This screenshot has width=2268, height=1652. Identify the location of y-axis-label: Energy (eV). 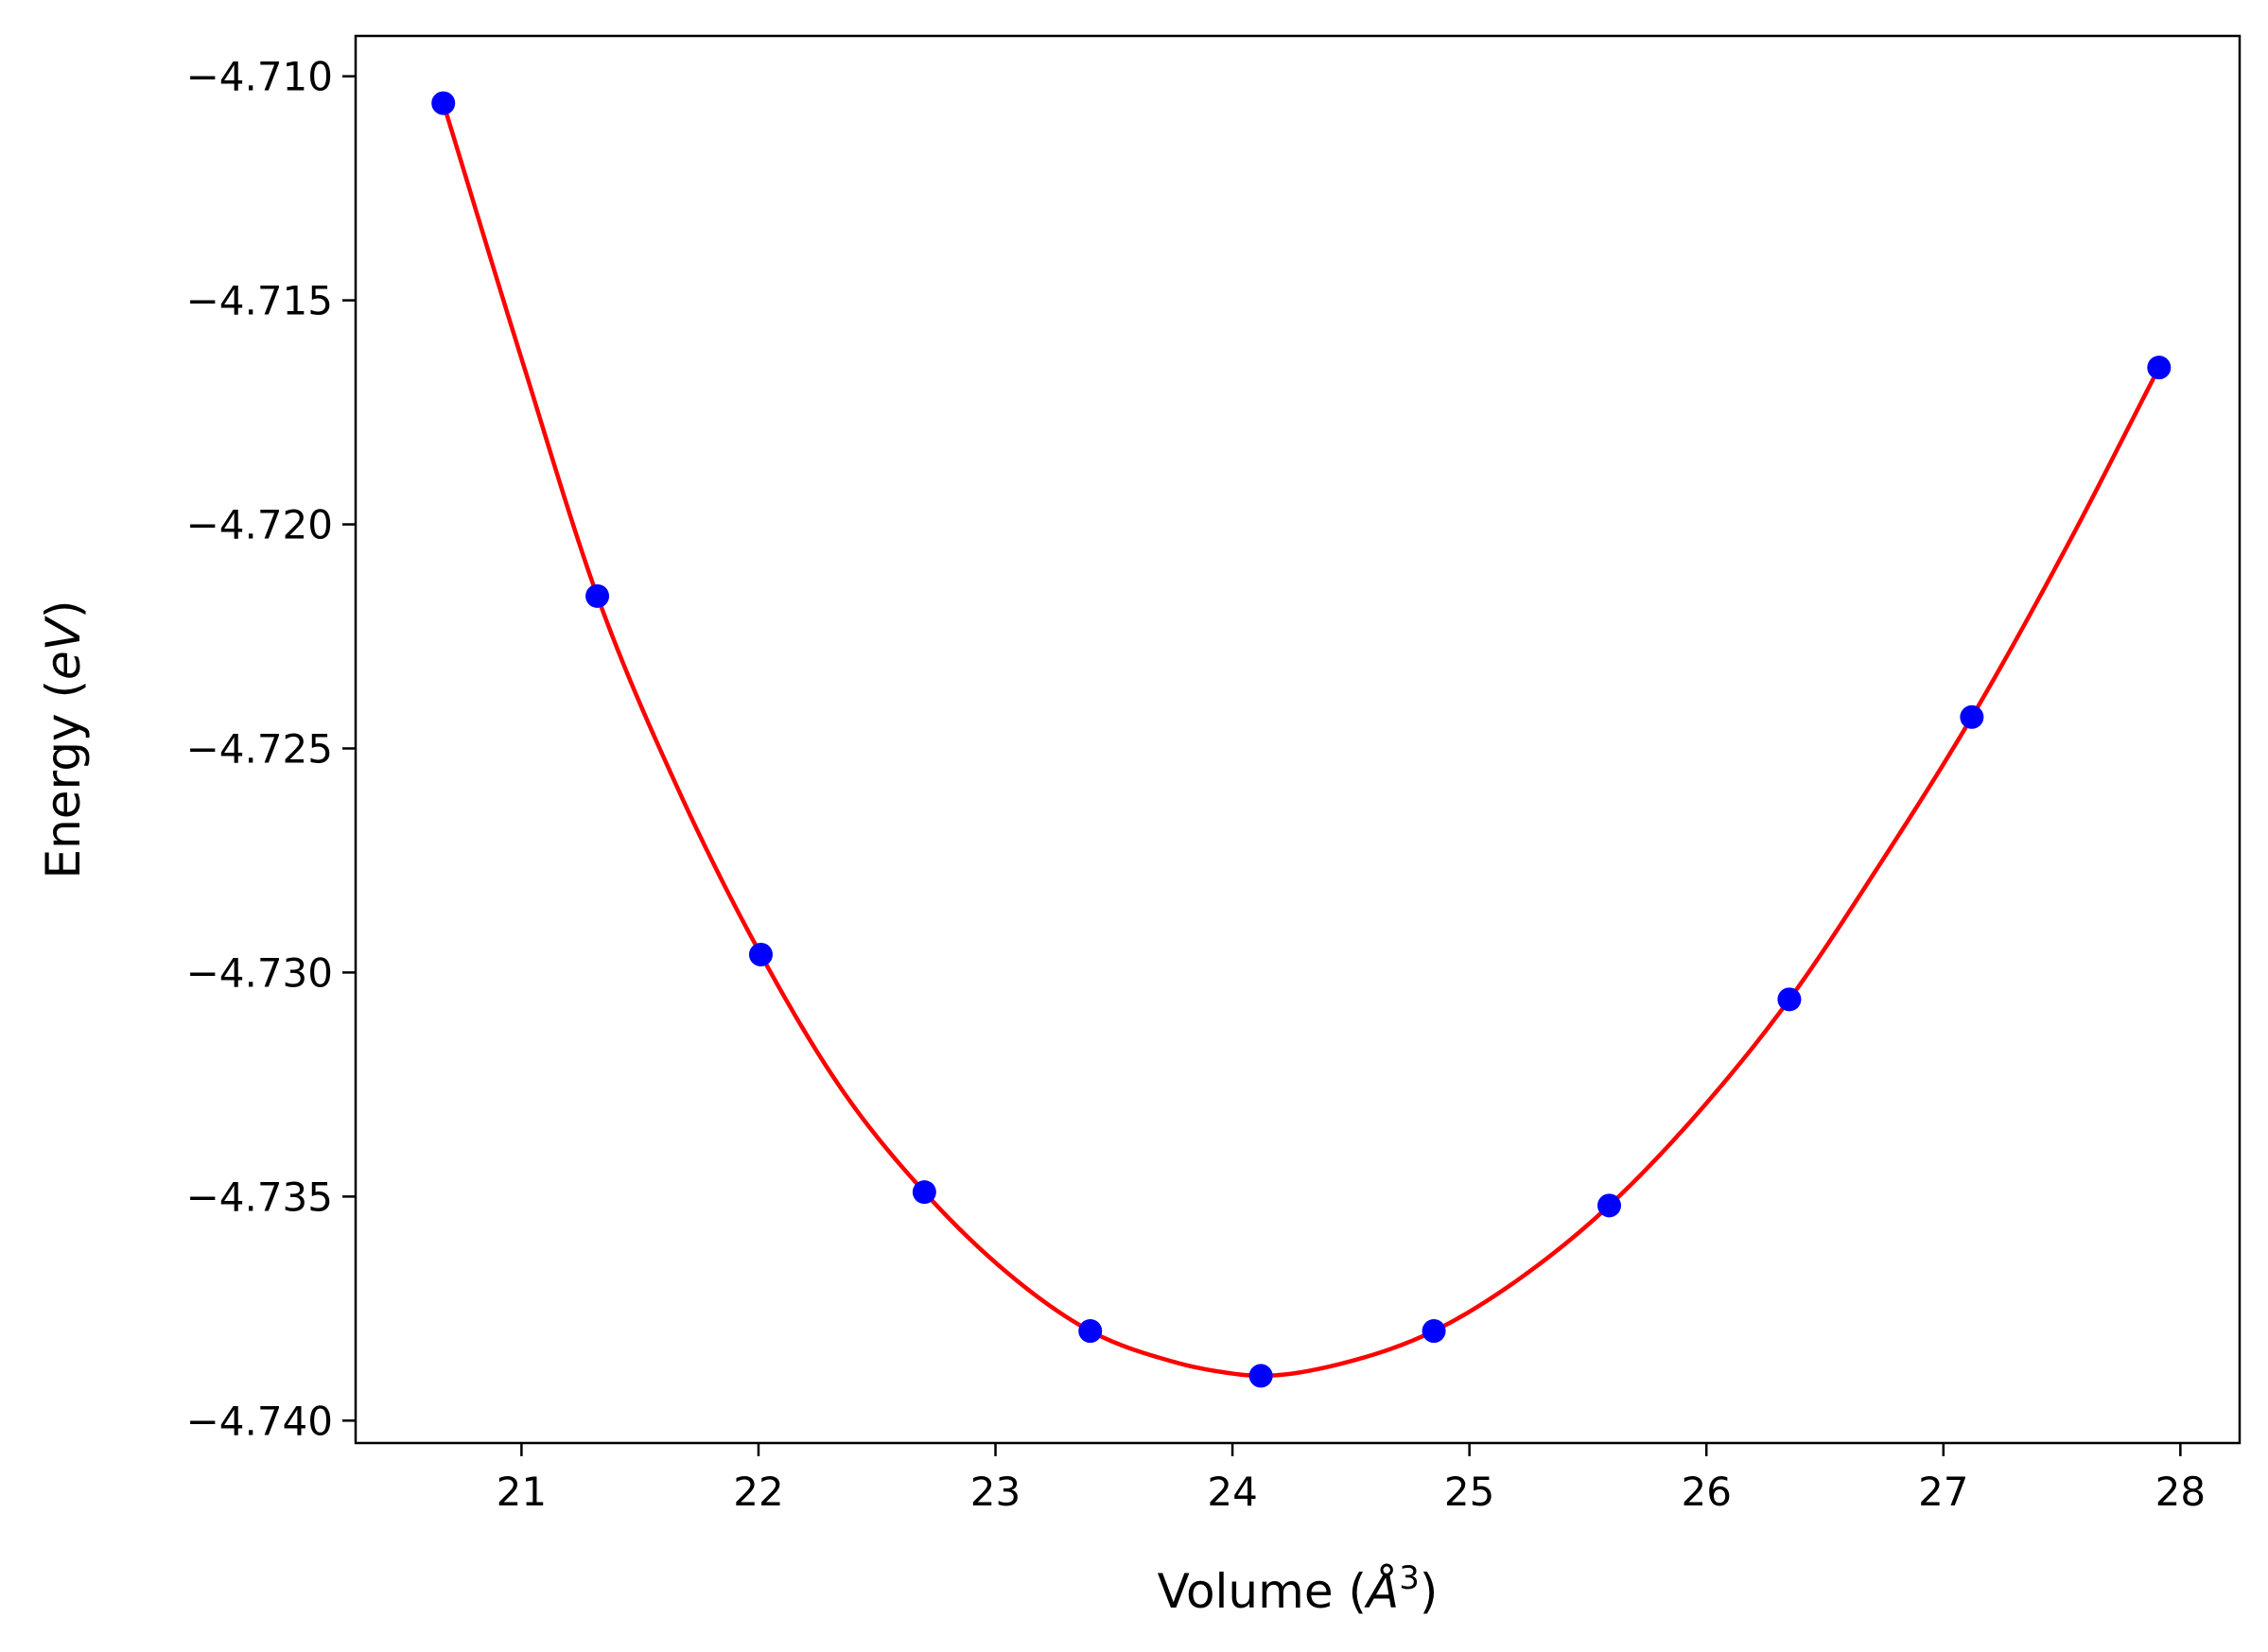
(63, 739).